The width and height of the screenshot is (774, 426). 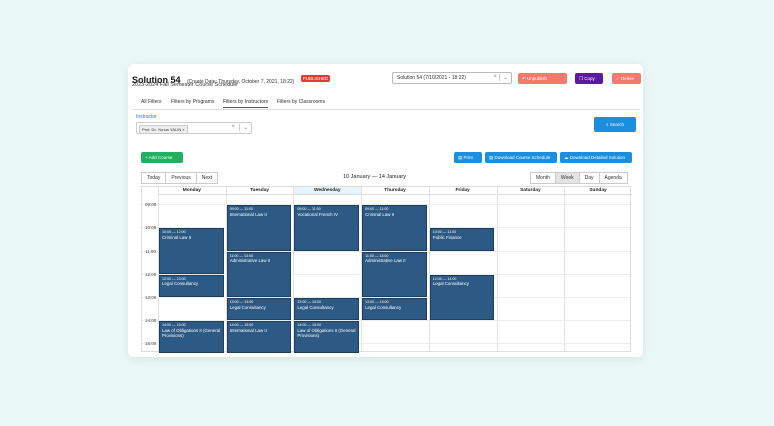 What do you see at coordinates (462, 191) in the screenshot?
I see `day-header-friday: Friday` at bounding box center [462, 191].